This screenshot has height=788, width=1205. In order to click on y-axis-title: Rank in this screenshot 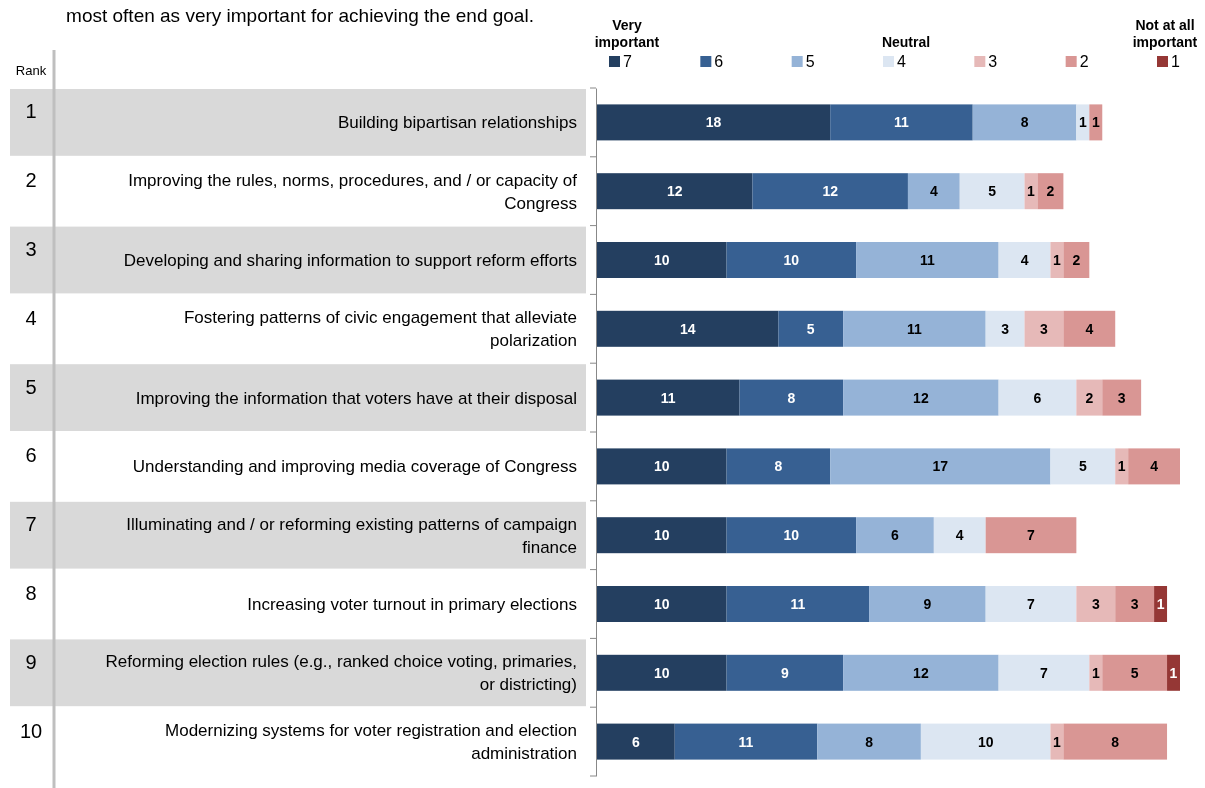, I will do `click(31, 70)`.